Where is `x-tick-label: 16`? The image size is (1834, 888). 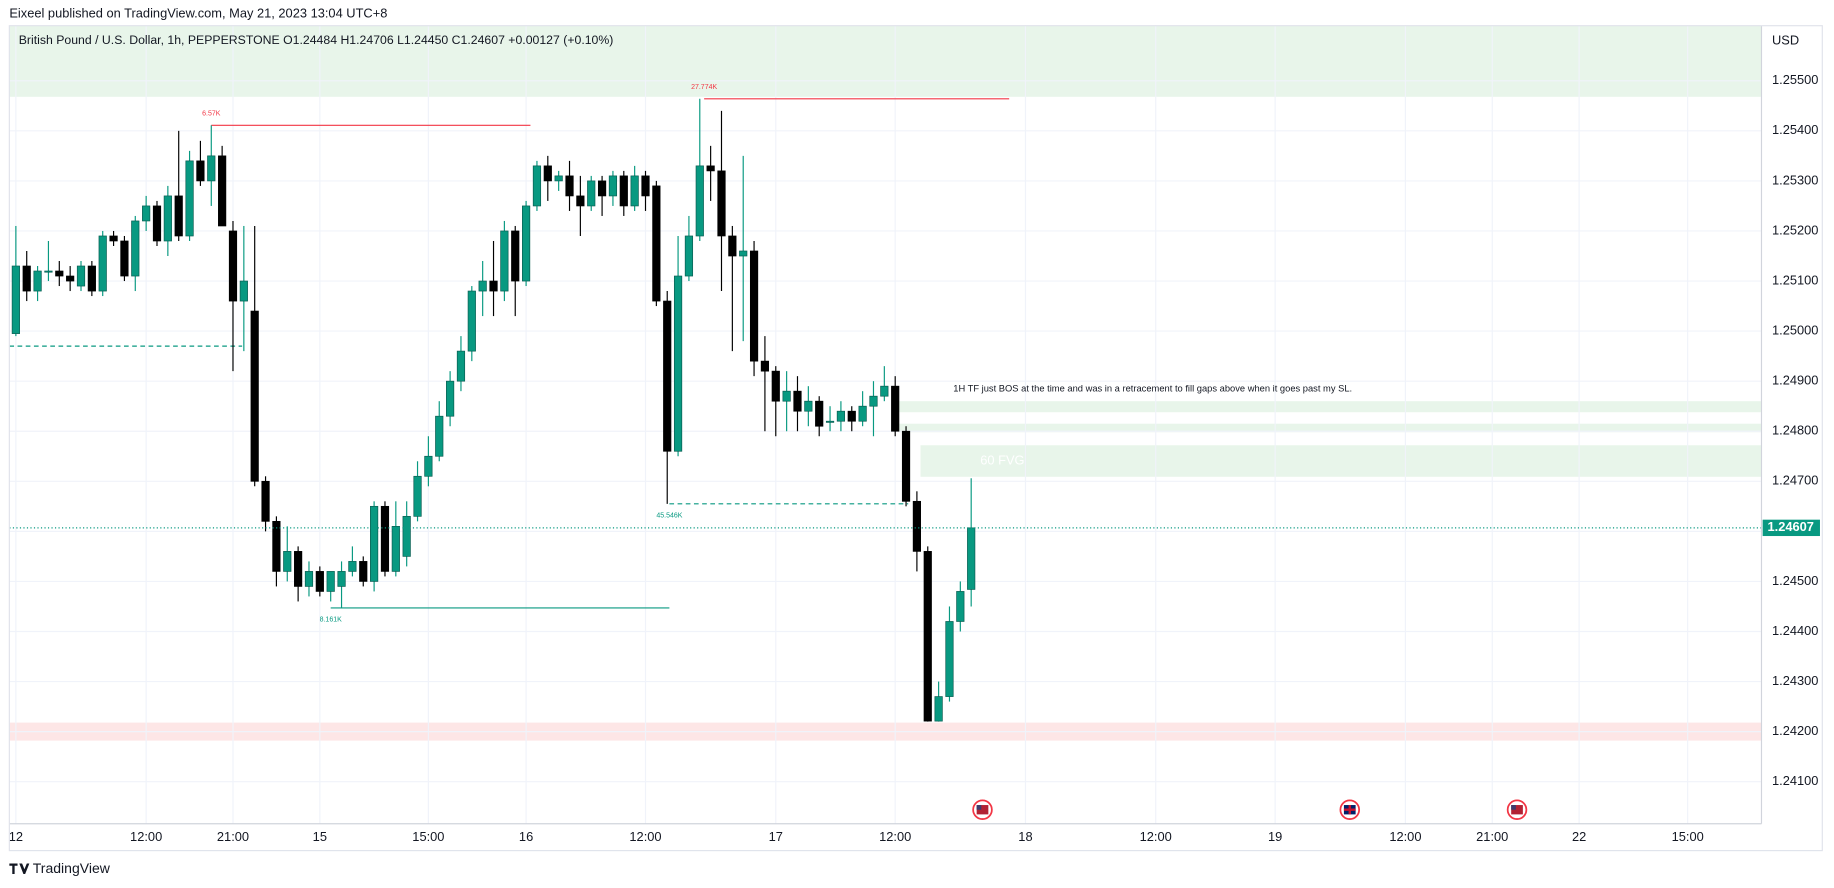
x-tick-label: 16 is located at coordinates (526, 836).